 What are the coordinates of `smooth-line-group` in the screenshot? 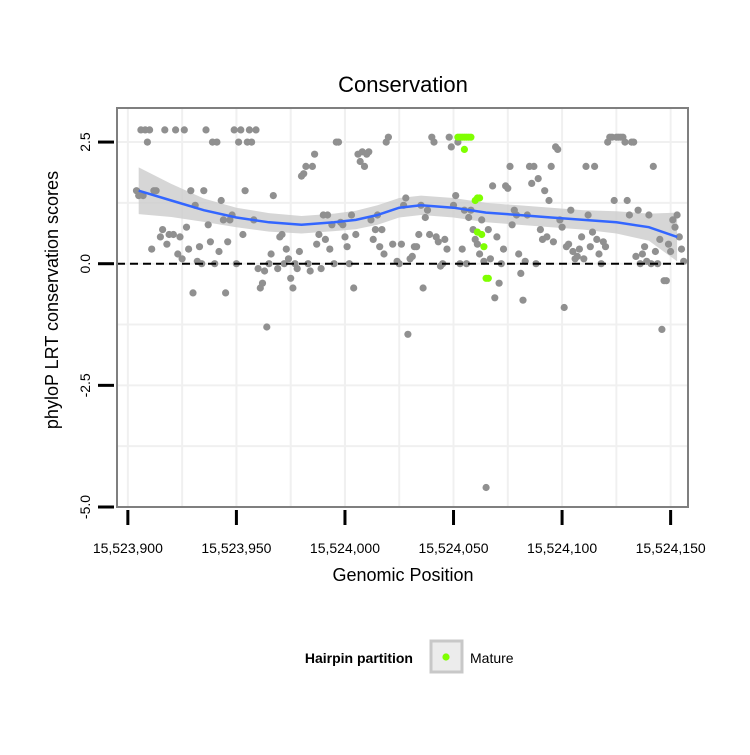 It's located at (408, 214).